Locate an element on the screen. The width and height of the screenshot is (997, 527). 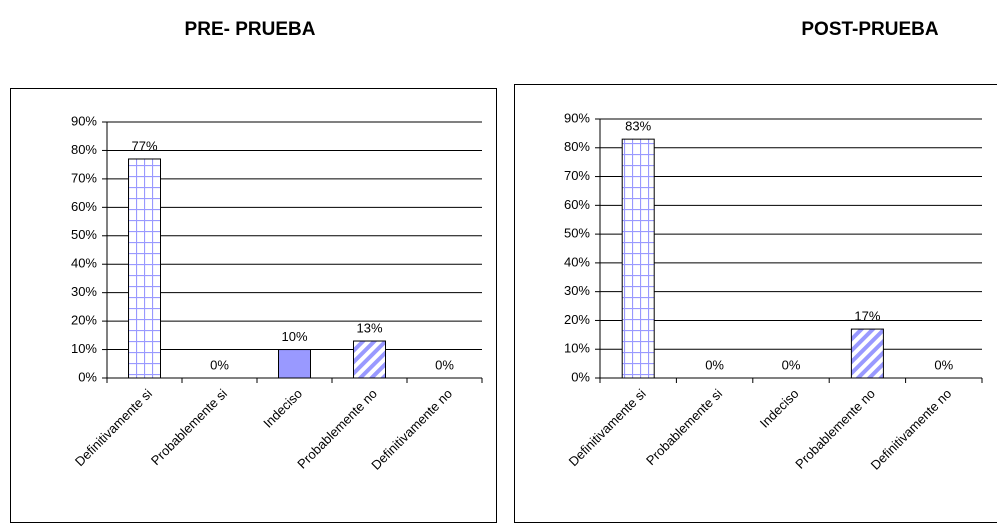
data-label: 77% is located at coordinates (144, 145).